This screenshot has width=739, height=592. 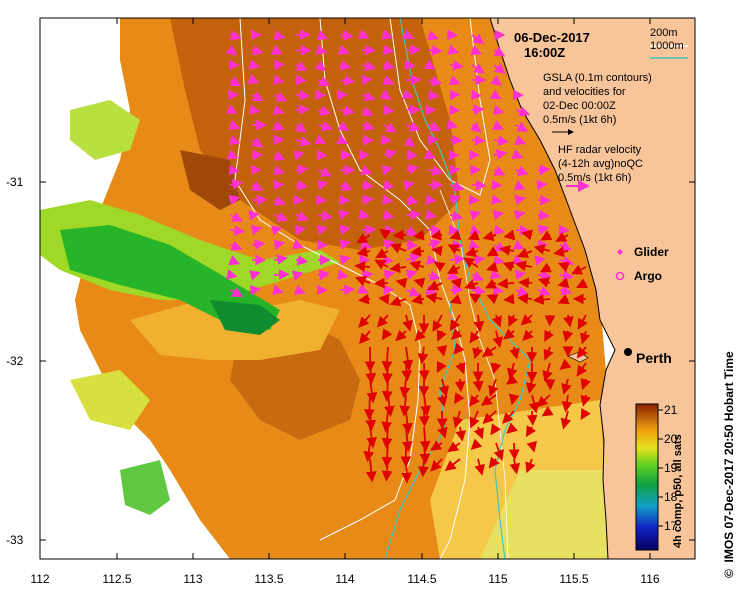 What do you see at coordinates (620, 276) in the screenshot?
I see `argo-marker` at bounding box center [620, 276].